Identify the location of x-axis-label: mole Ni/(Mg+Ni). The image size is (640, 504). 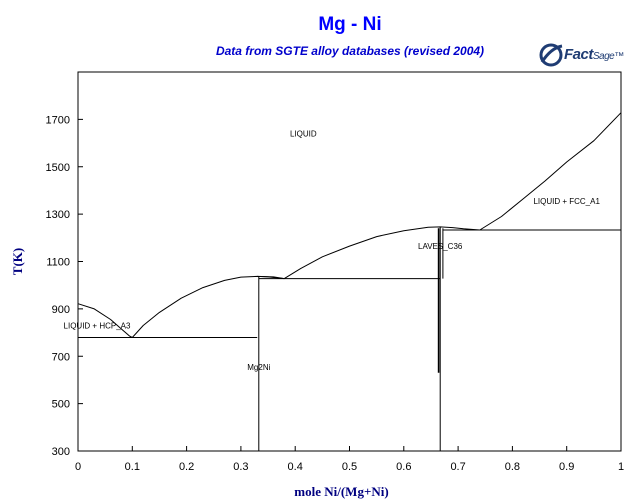
(341, 491).